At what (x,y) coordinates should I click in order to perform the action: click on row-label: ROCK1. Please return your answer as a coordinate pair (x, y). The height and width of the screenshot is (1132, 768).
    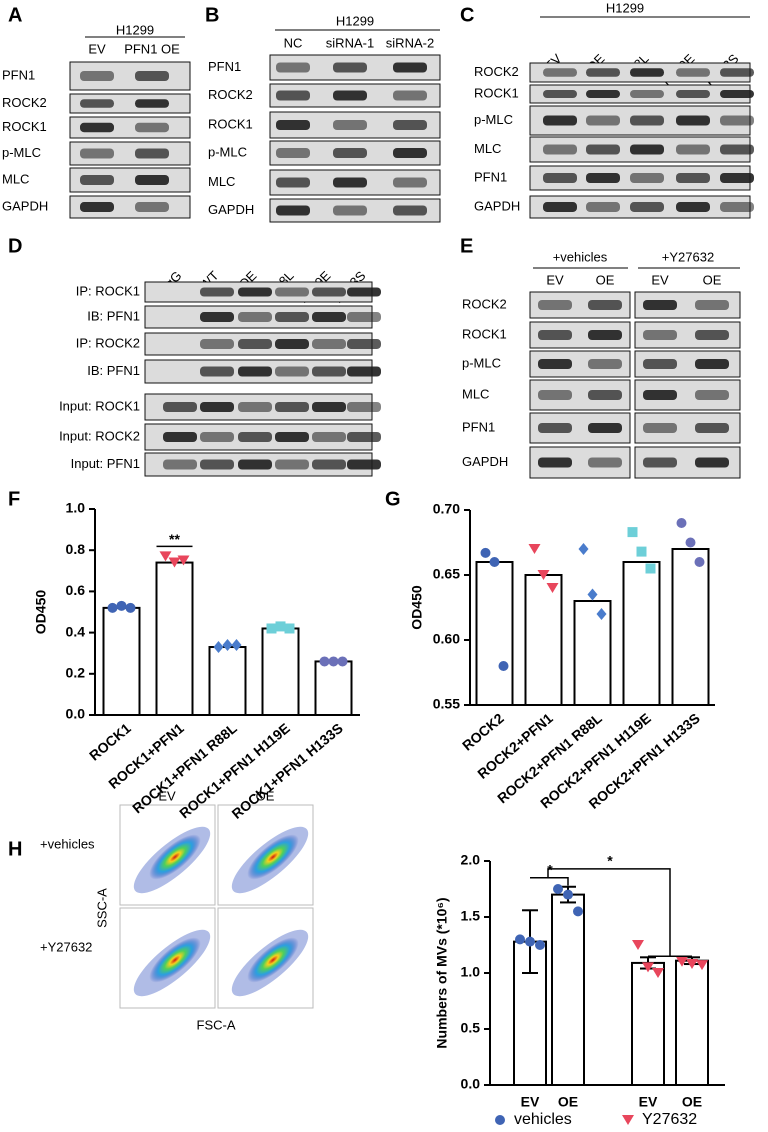
    Looking at the image, I should click on (230, 123).